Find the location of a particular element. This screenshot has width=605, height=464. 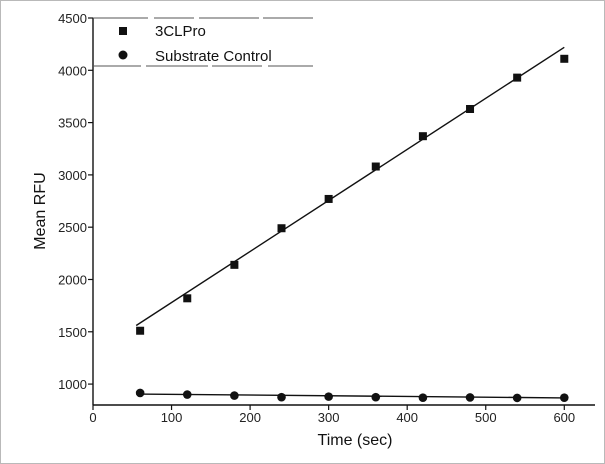

x-tick-label: 300 is located at coordinates (329, 417).